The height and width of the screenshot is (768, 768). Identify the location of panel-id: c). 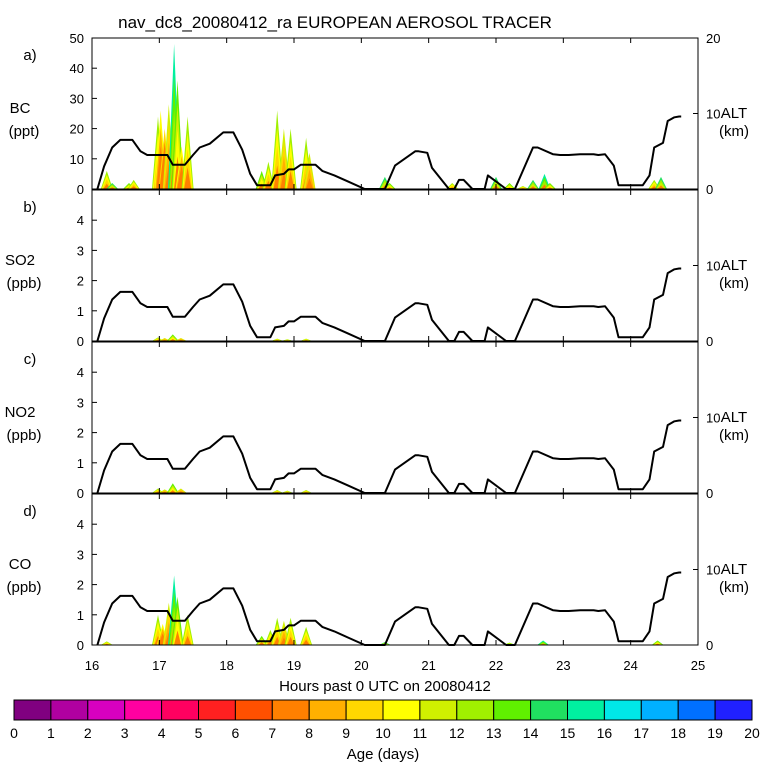
(30, 359).